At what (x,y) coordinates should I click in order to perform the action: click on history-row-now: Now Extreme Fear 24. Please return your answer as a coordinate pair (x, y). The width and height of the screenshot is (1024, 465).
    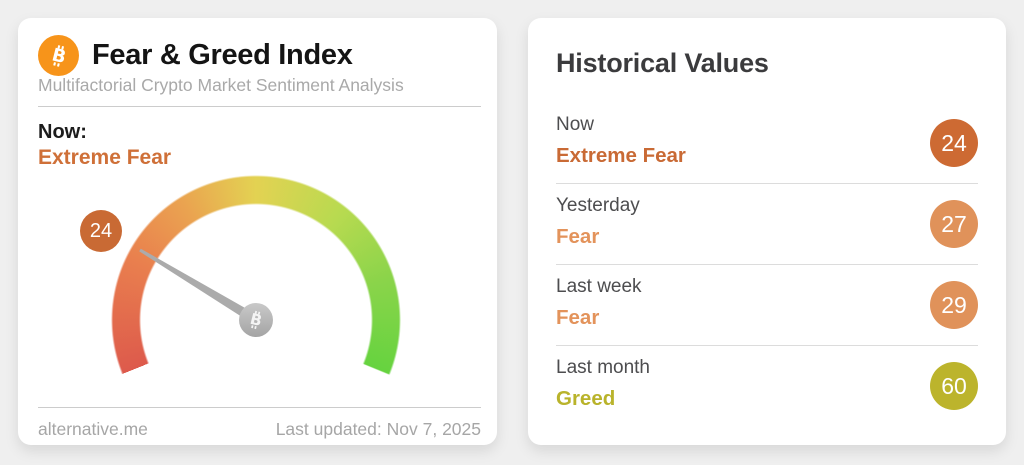
    Looking at the image, I should click on (767, 143).